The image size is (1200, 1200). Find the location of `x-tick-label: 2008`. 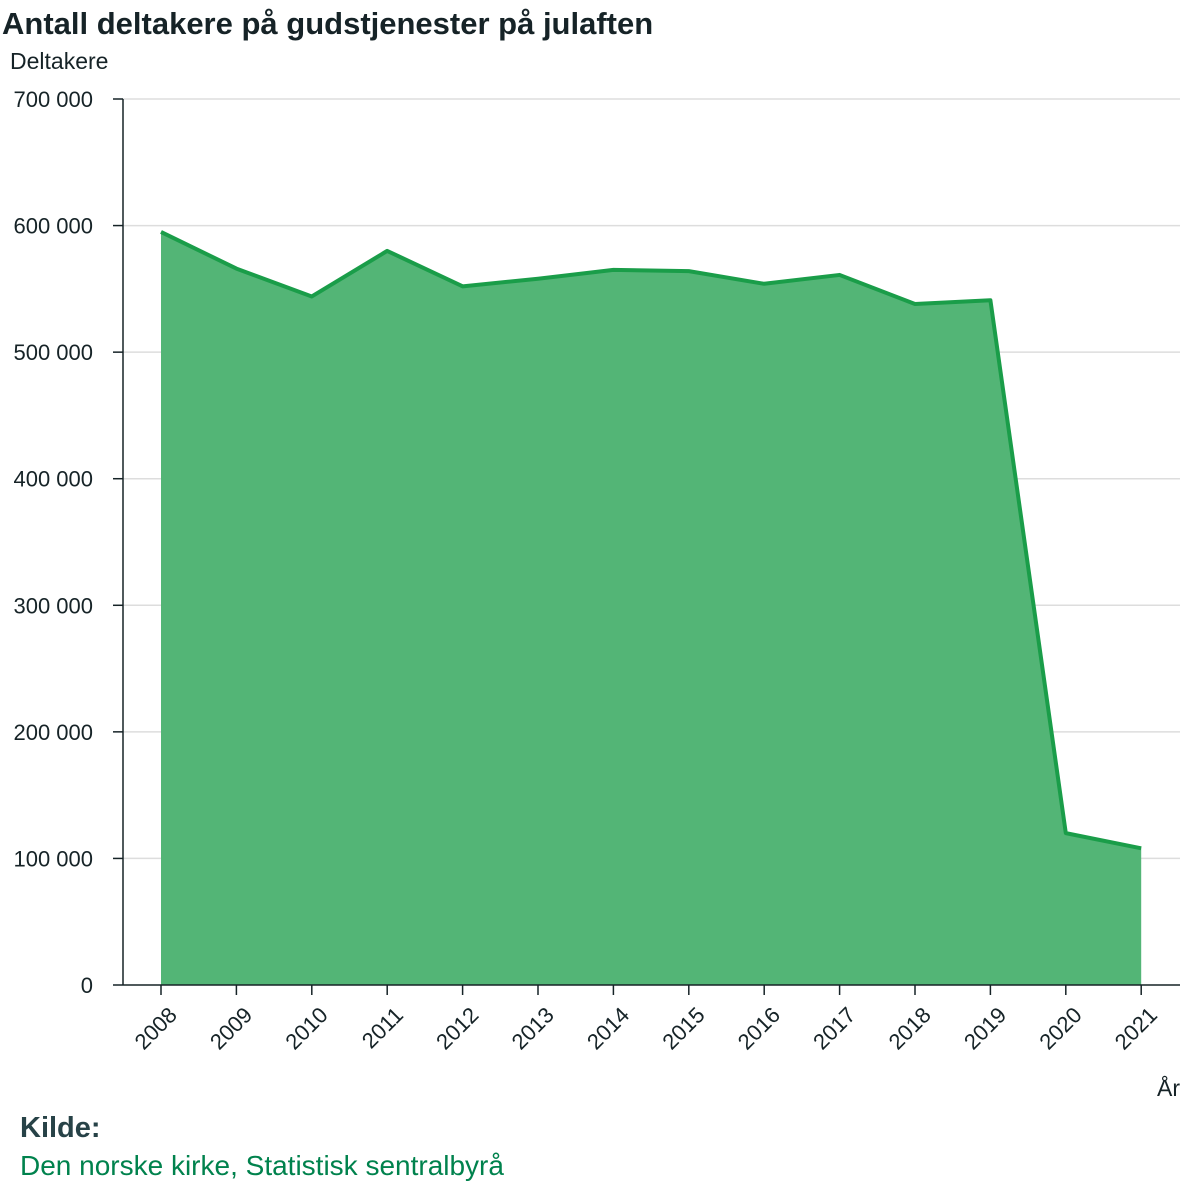

x-tick-label: 2008 is located at coordinates (156, 1028).